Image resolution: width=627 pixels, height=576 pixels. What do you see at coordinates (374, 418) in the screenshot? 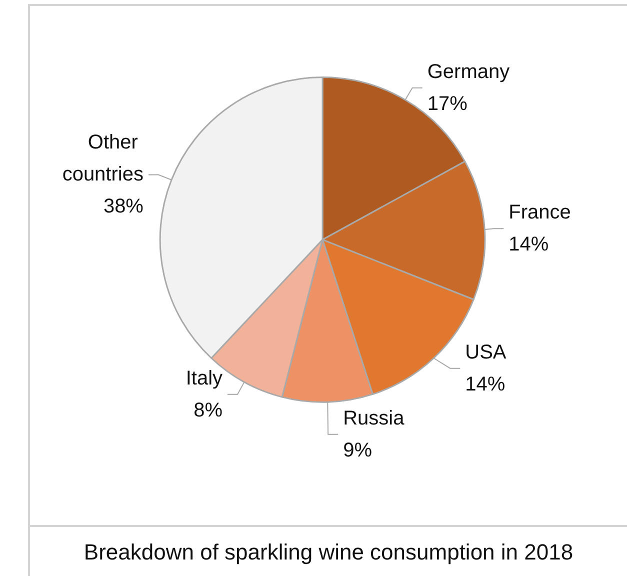
I see `slice-label: Russia` at bounding box center [374, 418].